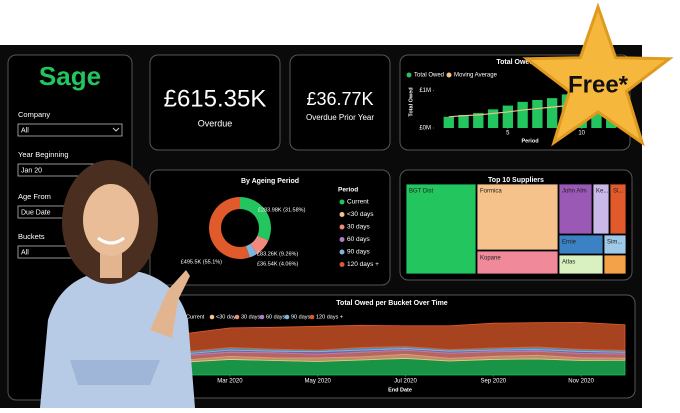 The image size is (680, 413). What do you see at coordinates (425, 129) in the screenshot?
I see `y-tick-label: £0M` at bounding box center [425, 129].